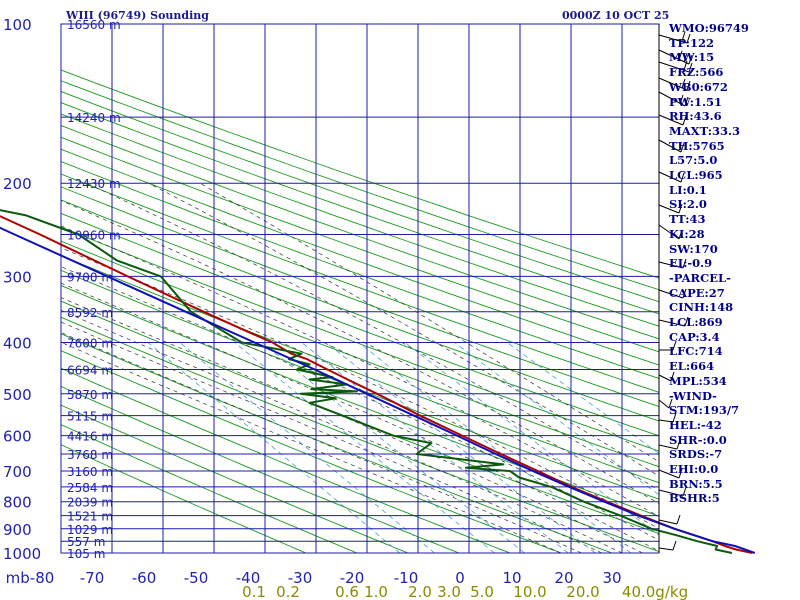 The image size is (800, 600). Describe the element at coordinates (94, 25) in the screenshot. I see `height-tick-label: 16560 m` at that location.